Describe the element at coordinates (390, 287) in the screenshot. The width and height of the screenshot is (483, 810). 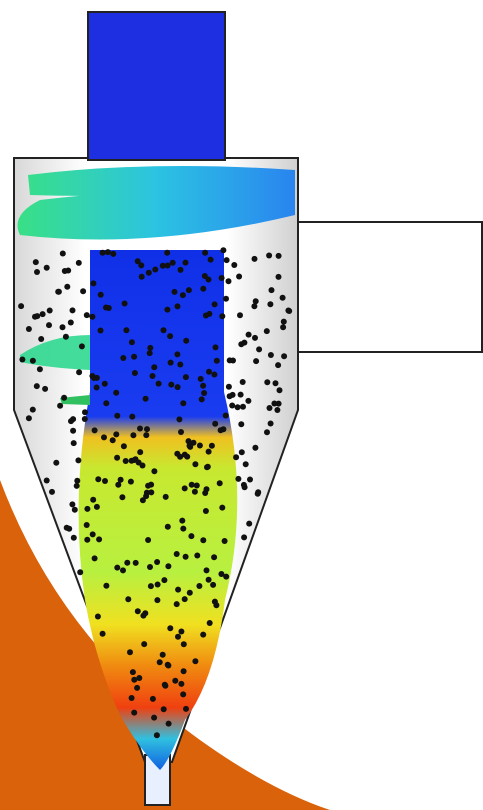
I see `inlet` at that location.